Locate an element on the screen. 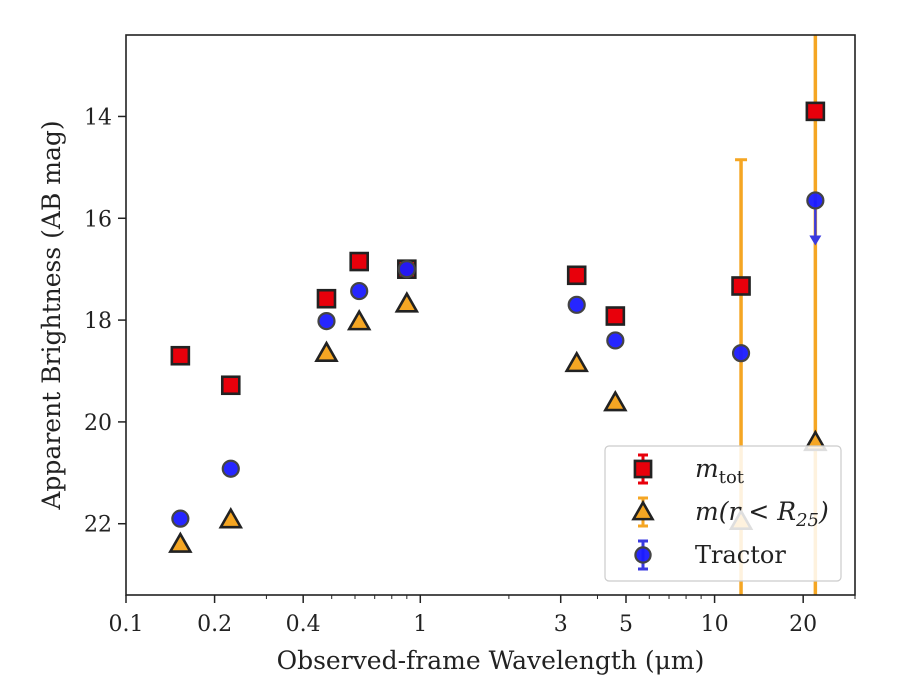 This screenshot has height=700, width=900. legend-label: Tractor is located at coordinates (740, 555).